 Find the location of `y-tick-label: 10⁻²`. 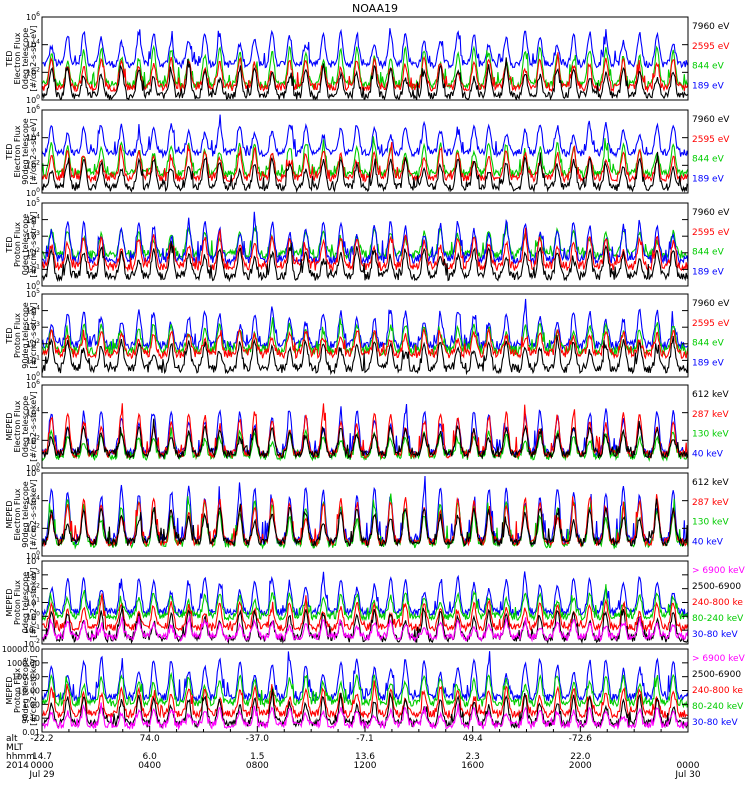

y-tick-label: 10⁻² is located at coordinates (32, 643).